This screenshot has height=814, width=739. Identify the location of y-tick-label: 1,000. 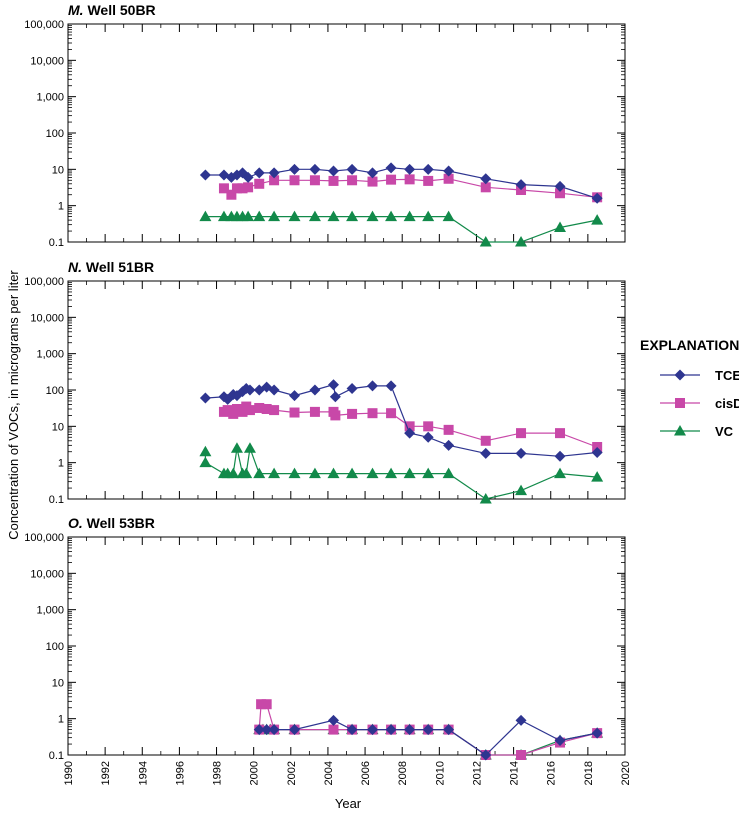
(50, 355).